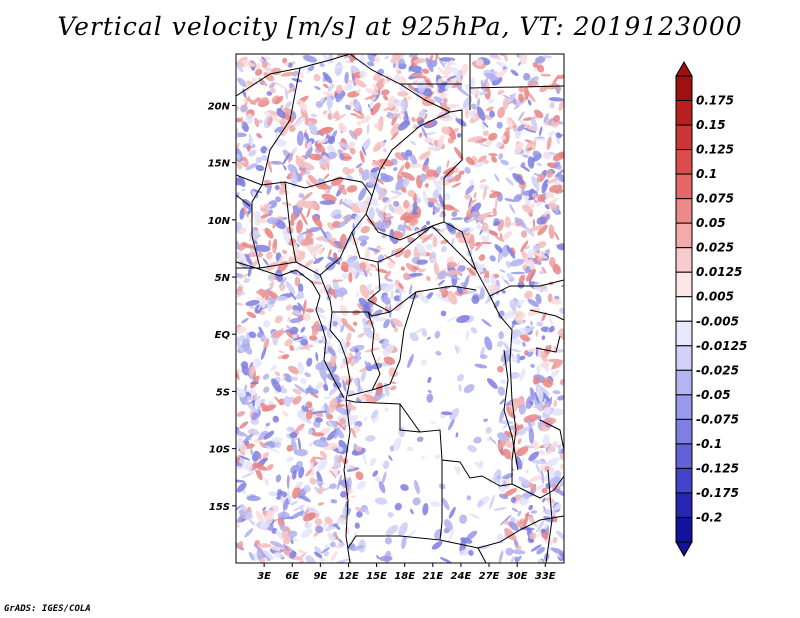 The height and width of the screenshot is (618, 800). What do you see at coordinates (348, 576) in the screenshot?
I see `lon-tick-label: 12E` at bounding box center [348, 576].